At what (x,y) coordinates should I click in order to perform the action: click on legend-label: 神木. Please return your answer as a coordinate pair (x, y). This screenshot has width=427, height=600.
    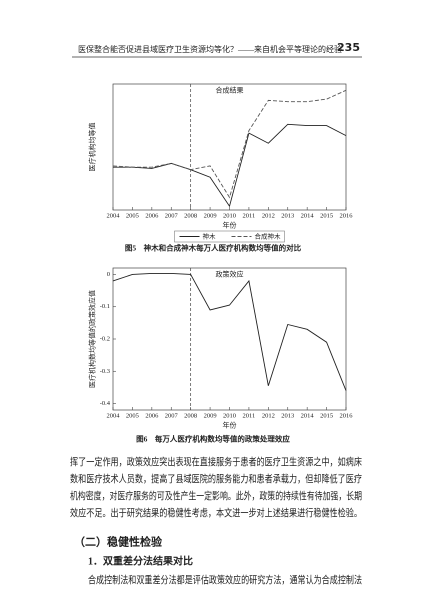
    Looking at the image, I should click on (210, 235).